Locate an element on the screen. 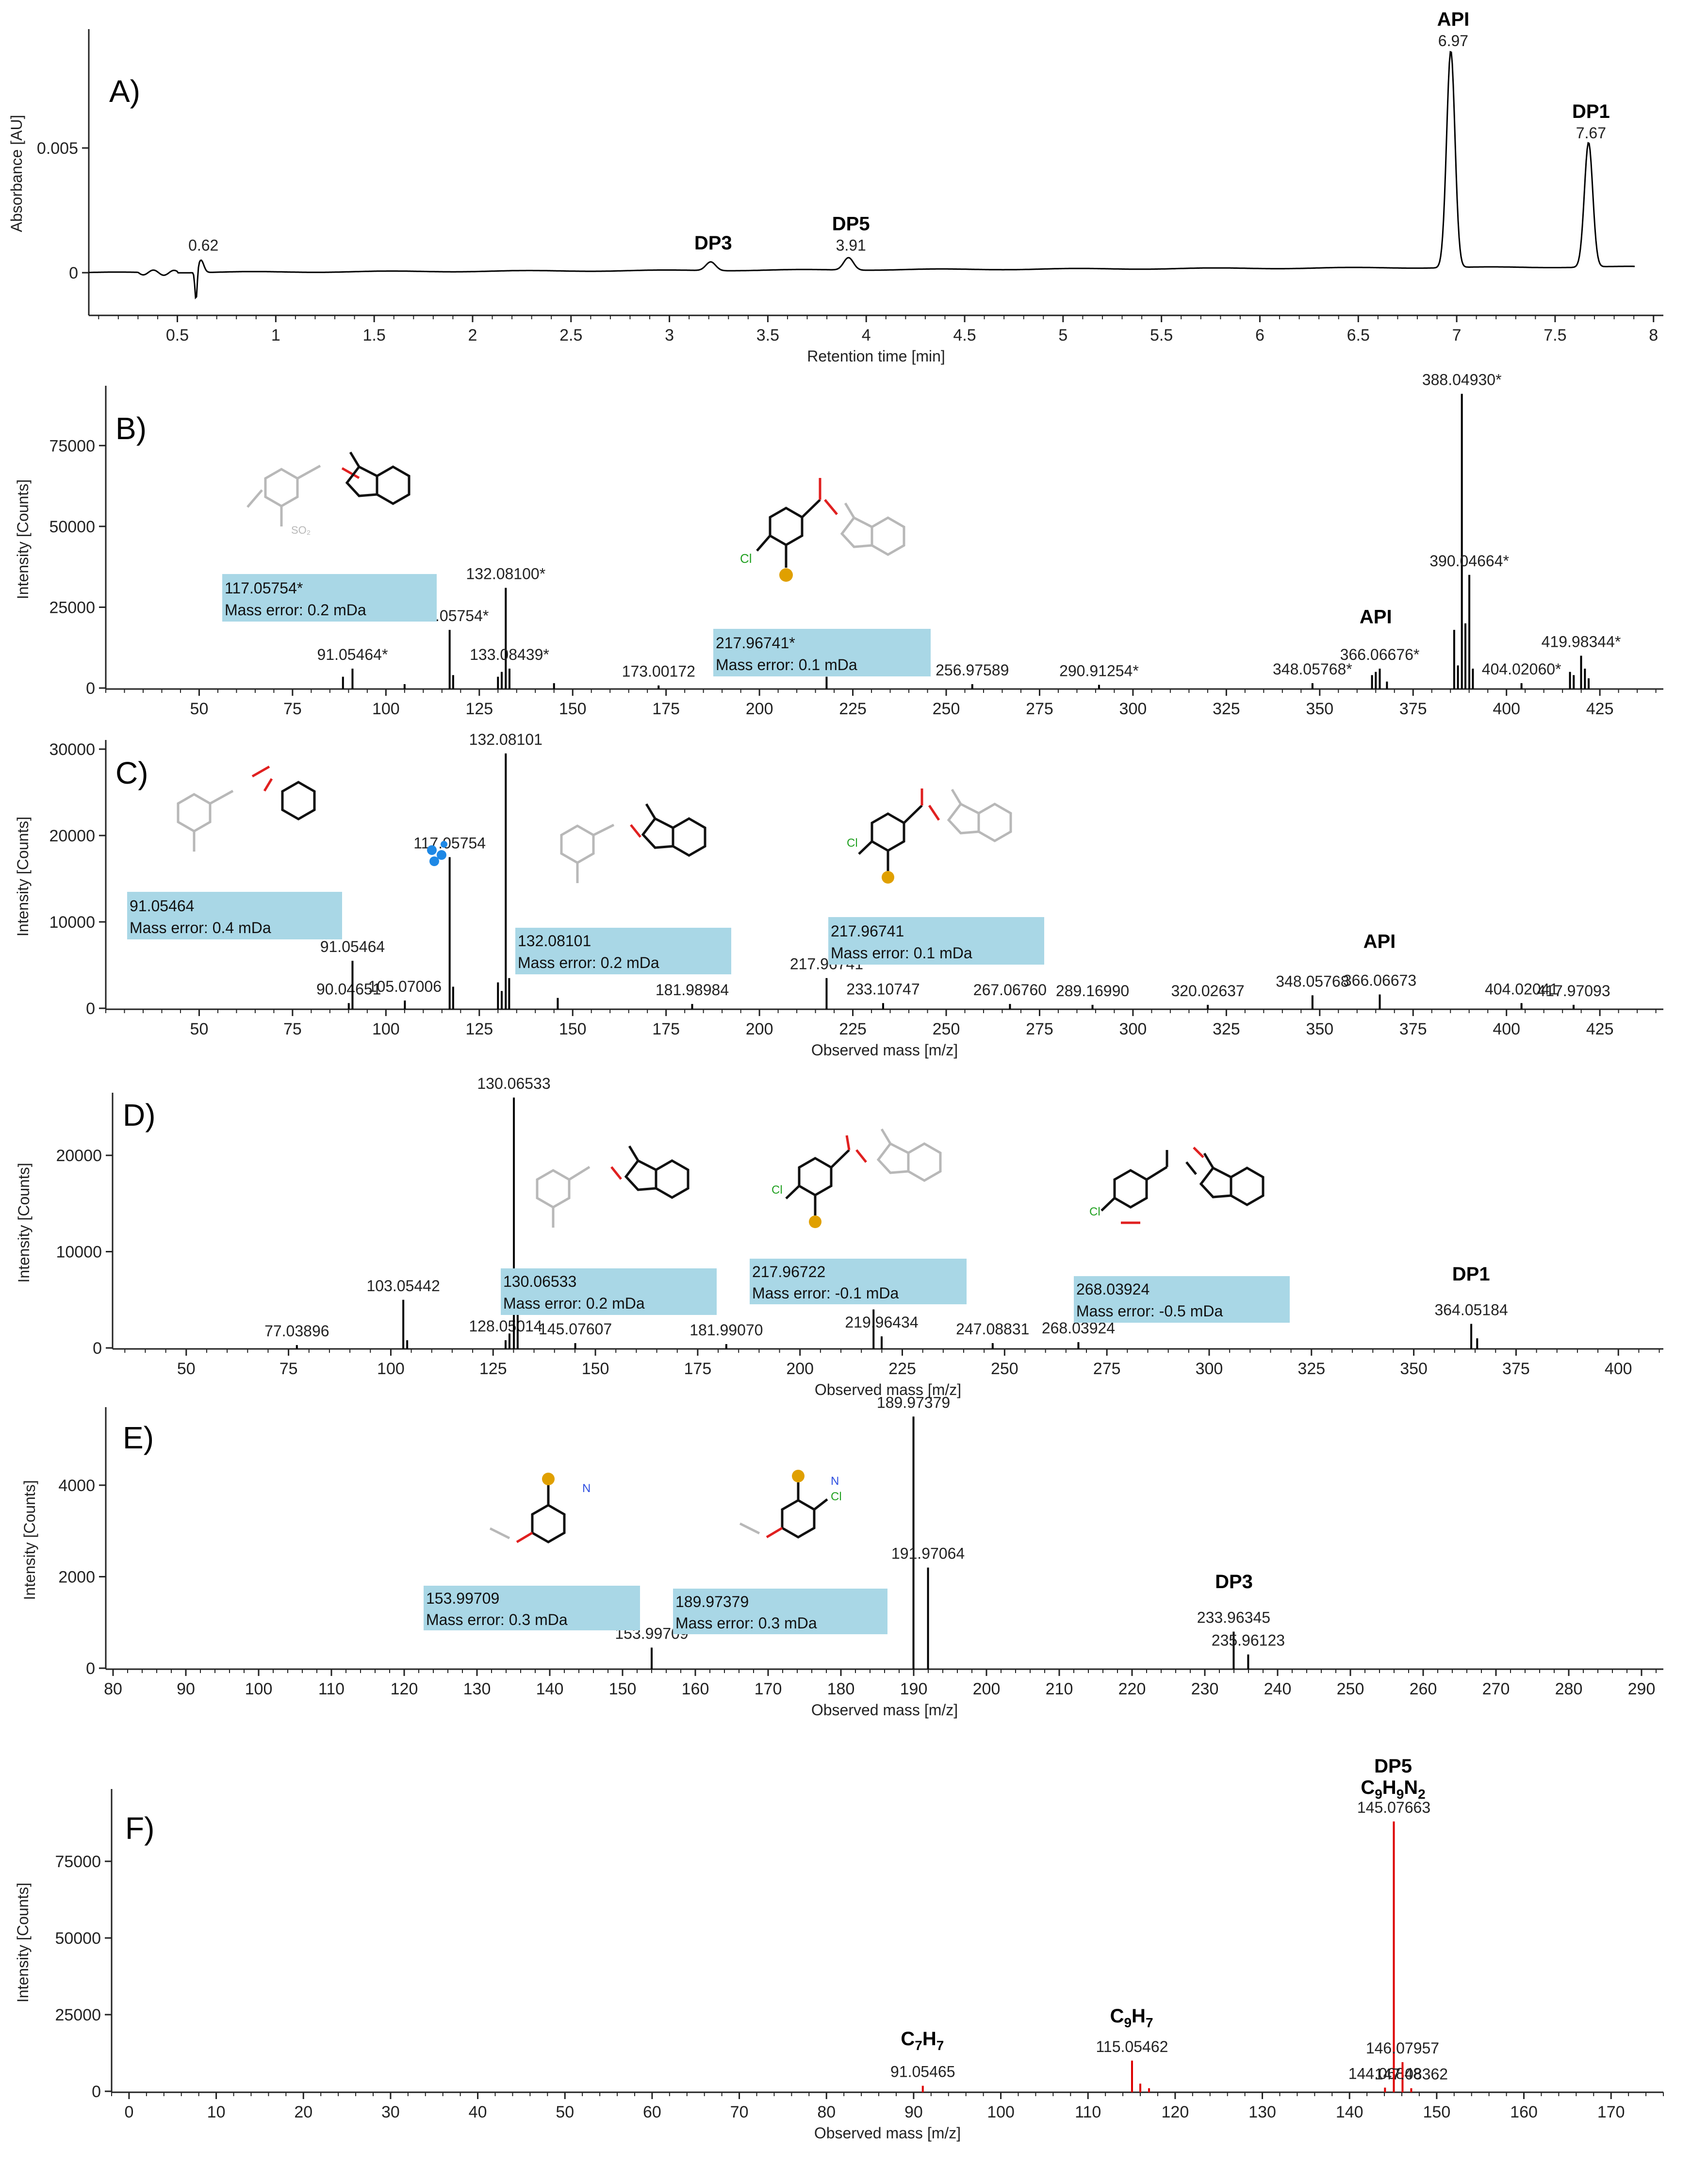  formula-label: C9H9N2 is located at coordinates (1393, 1790).